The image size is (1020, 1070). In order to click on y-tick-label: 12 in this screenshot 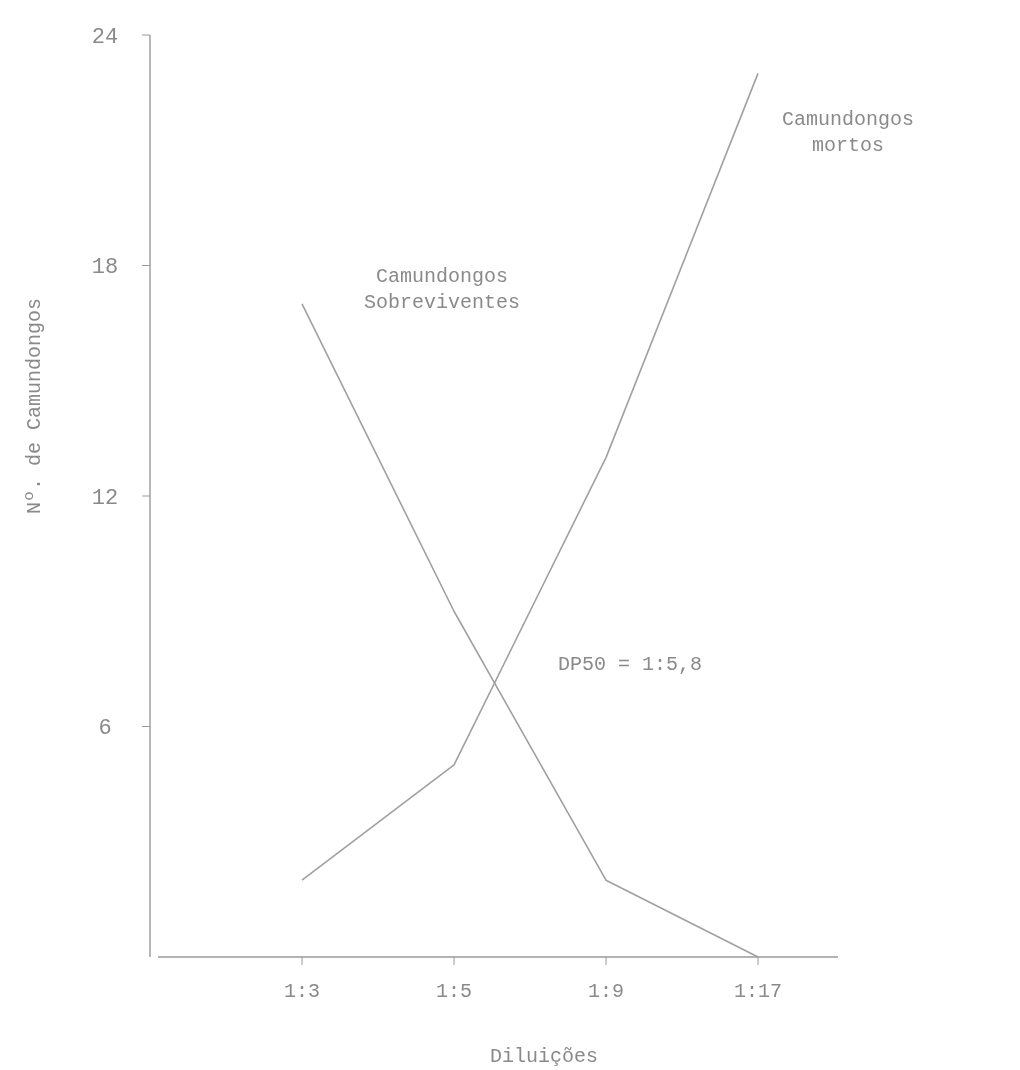, I will do `click(105, 498)`.